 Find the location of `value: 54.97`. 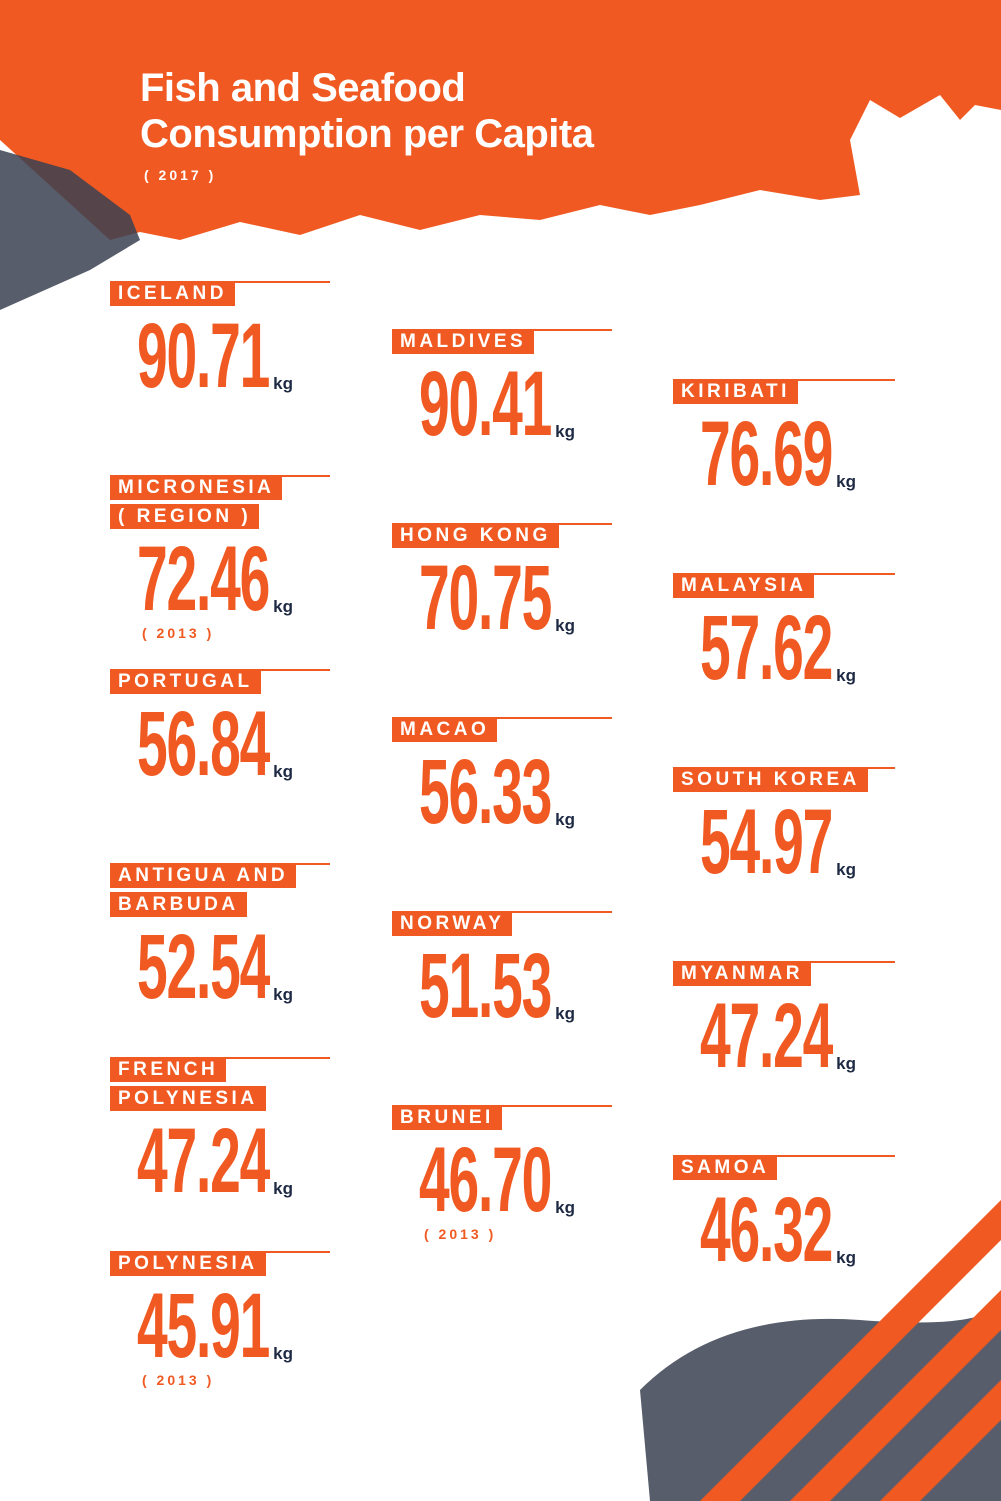

value: 54.97 is located at coordinates (766, 842).